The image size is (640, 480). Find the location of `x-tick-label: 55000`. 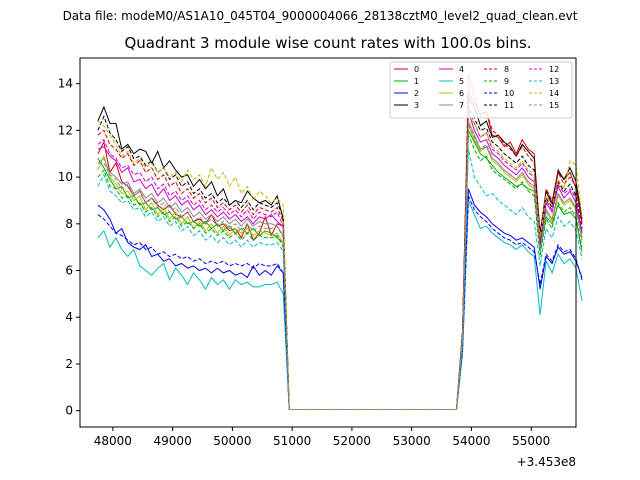

x-tick-label: 55000 is located at coordinates (531, 441).